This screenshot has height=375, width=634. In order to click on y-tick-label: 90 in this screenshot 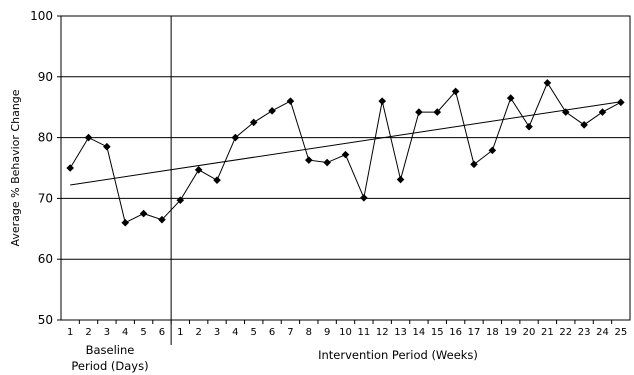, I will do `click(45, 77)`.